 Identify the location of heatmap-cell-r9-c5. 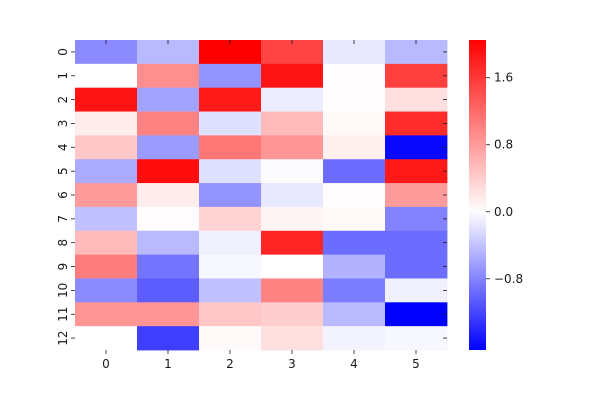
(416, 266).